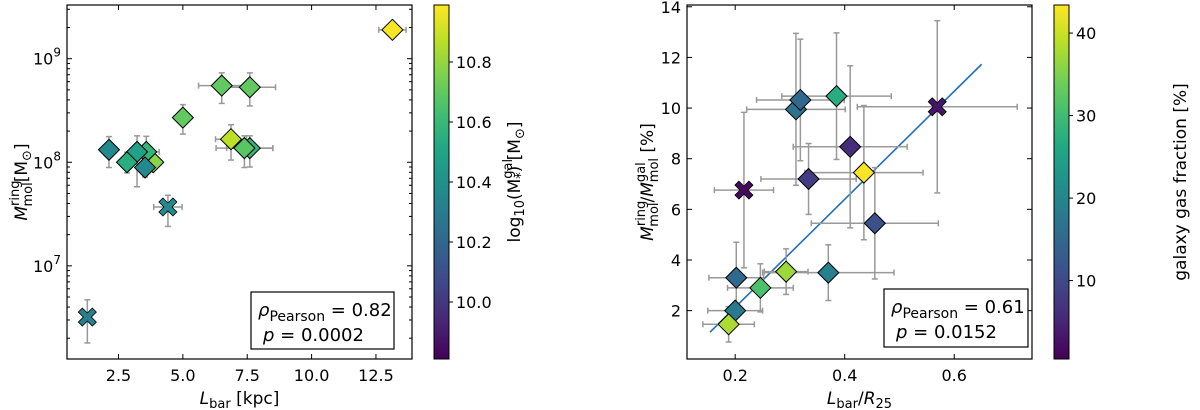  Describe the element at coordinates (313, 335) in the screenshot. I see `p-value-text: p = 0.0002` at that location.